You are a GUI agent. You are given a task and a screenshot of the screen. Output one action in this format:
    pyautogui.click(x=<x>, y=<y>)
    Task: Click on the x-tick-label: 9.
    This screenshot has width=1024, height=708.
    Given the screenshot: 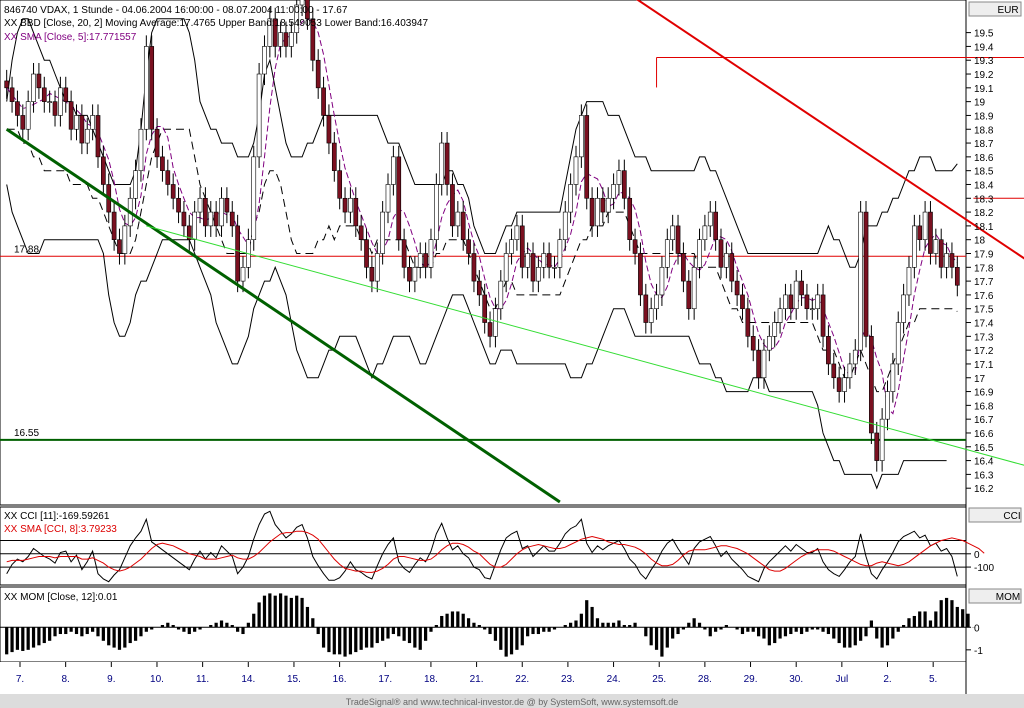 What is the action you would take?
    pyautogui.click(x=111, y=679)
    